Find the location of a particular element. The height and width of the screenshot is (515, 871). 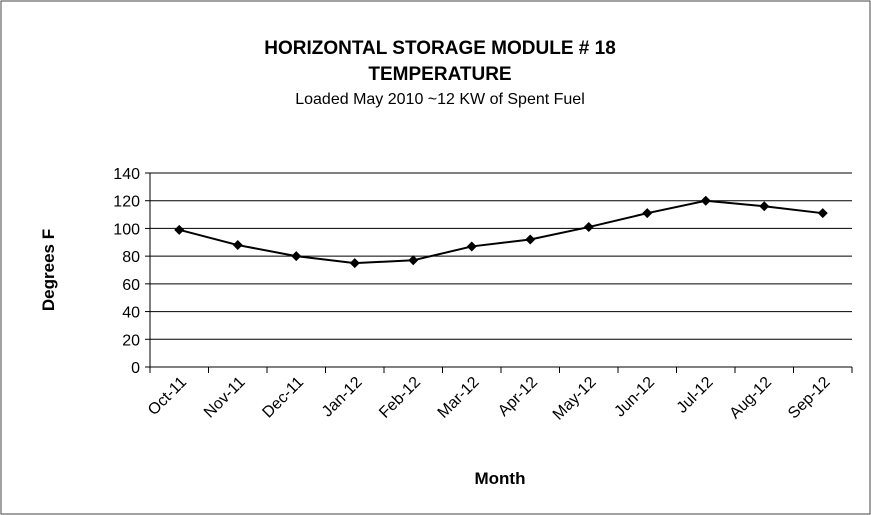

y-tick-label: 120 is located at coordinates (126, 202).